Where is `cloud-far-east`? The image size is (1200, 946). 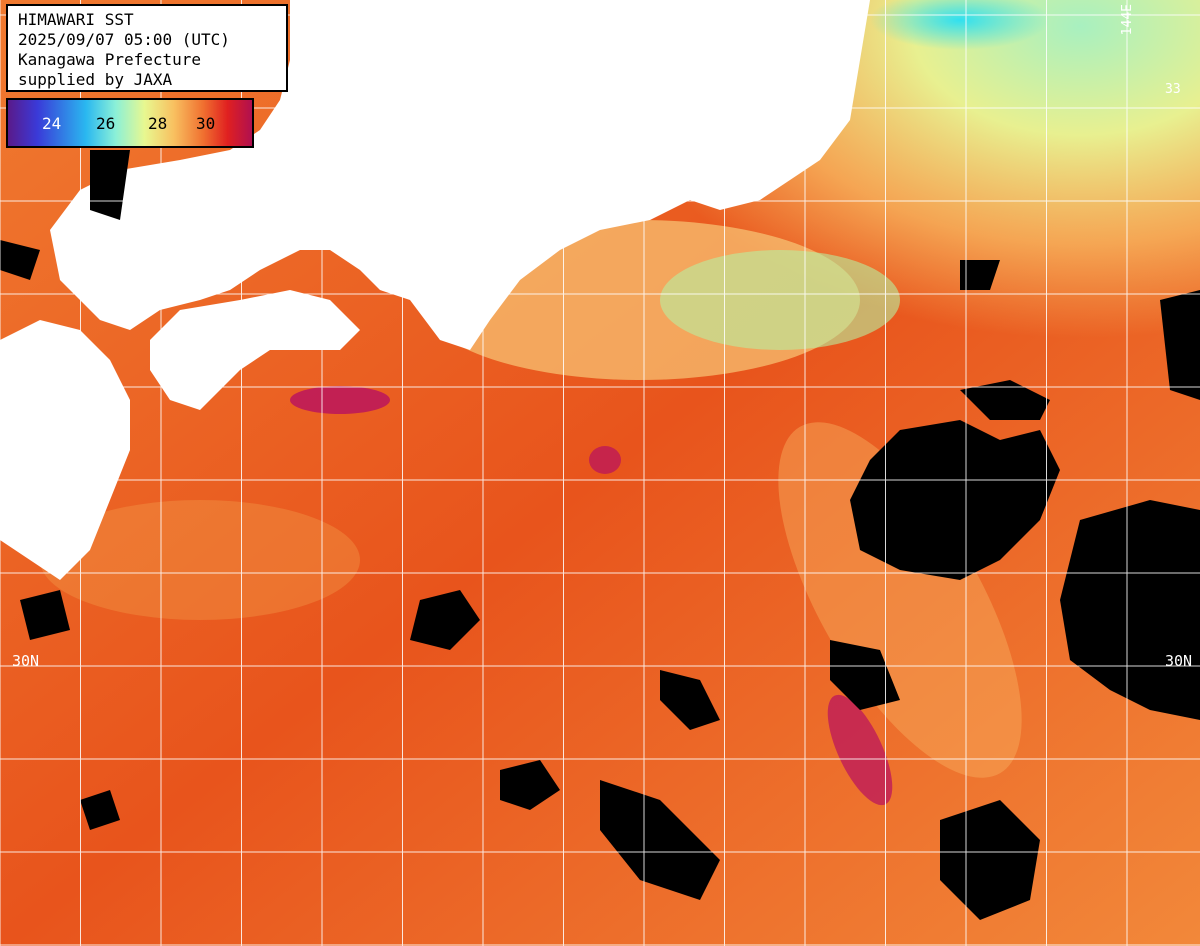 cloud-far-east is located at coordinates (1180, 345).